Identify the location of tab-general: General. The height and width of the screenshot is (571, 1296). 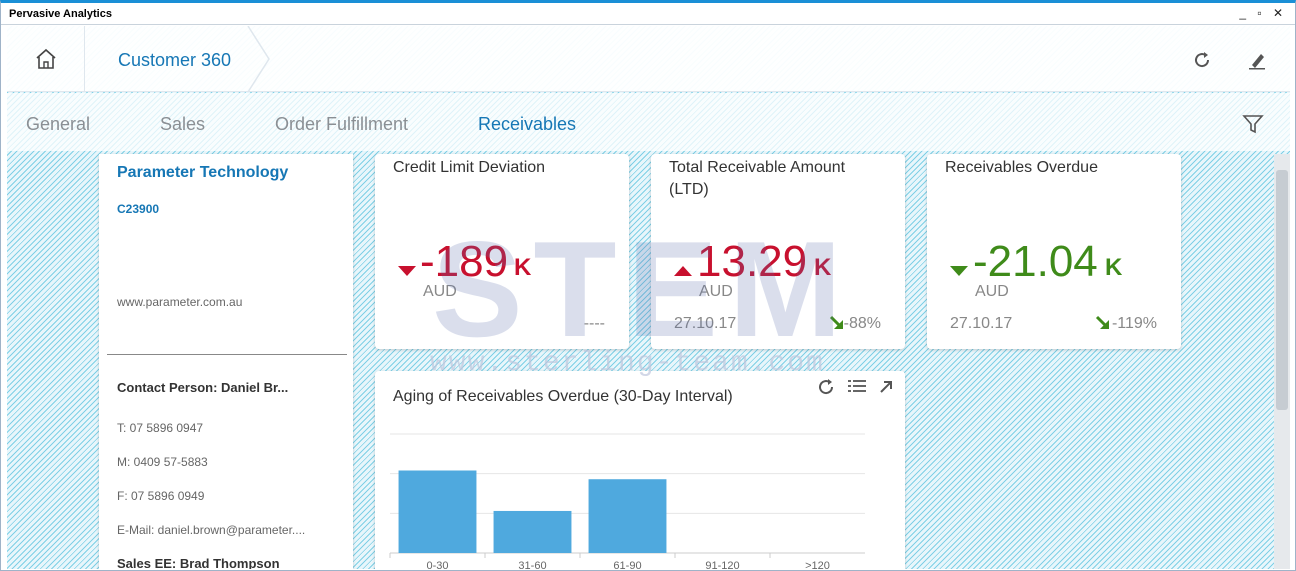
(58, 124).